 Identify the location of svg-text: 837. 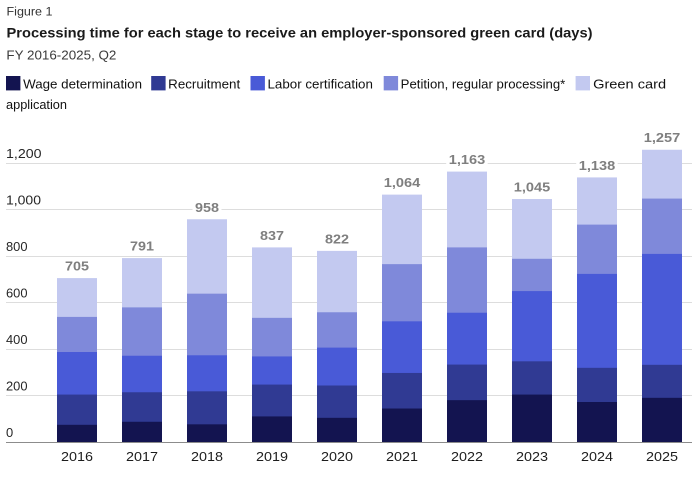
(272, 235).